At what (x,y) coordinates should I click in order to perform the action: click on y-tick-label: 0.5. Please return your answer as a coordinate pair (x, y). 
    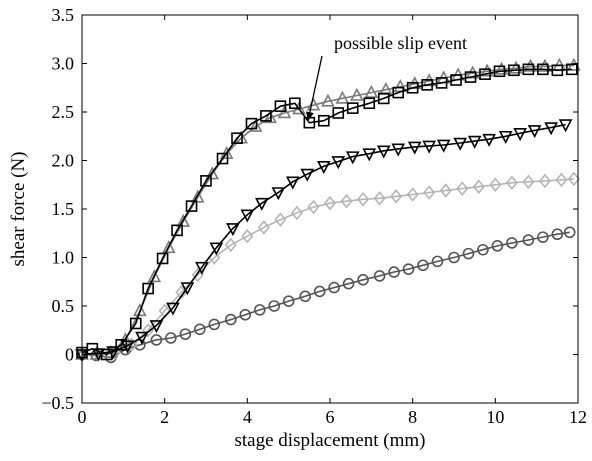
    Looking at the image, I should click on (63, 306).